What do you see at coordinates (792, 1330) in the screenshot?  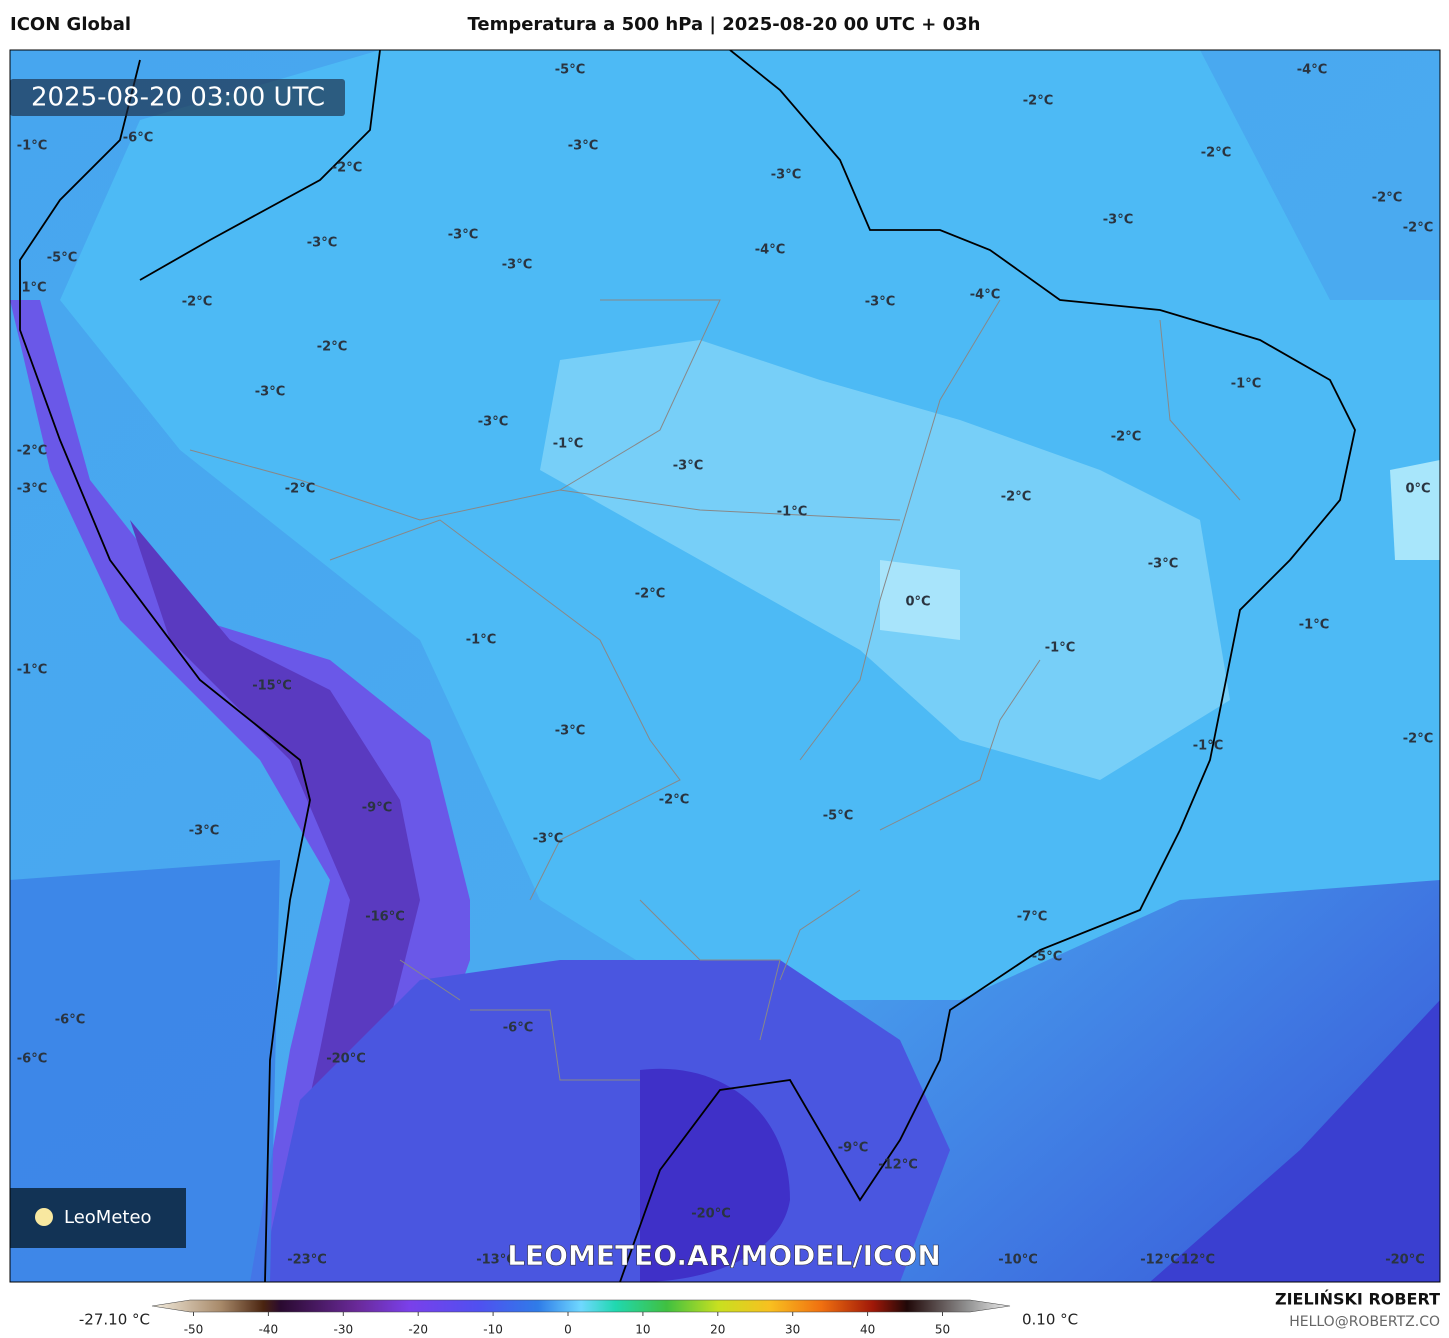 I see `colorbar-tick-label: 30` at bounding box center [792, 1330].